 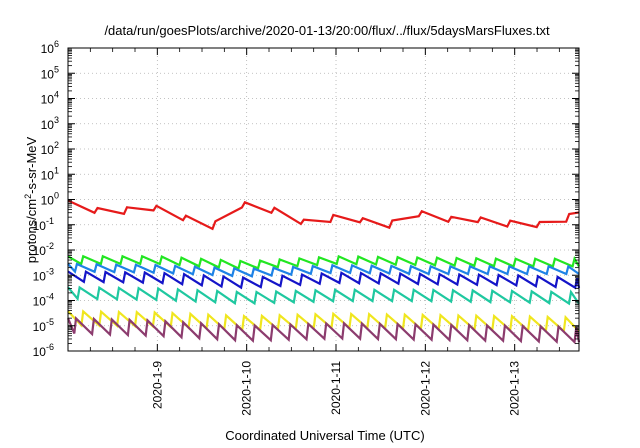 I want to click on y-tick-label: 10⁶, so click(x=50, y=47).